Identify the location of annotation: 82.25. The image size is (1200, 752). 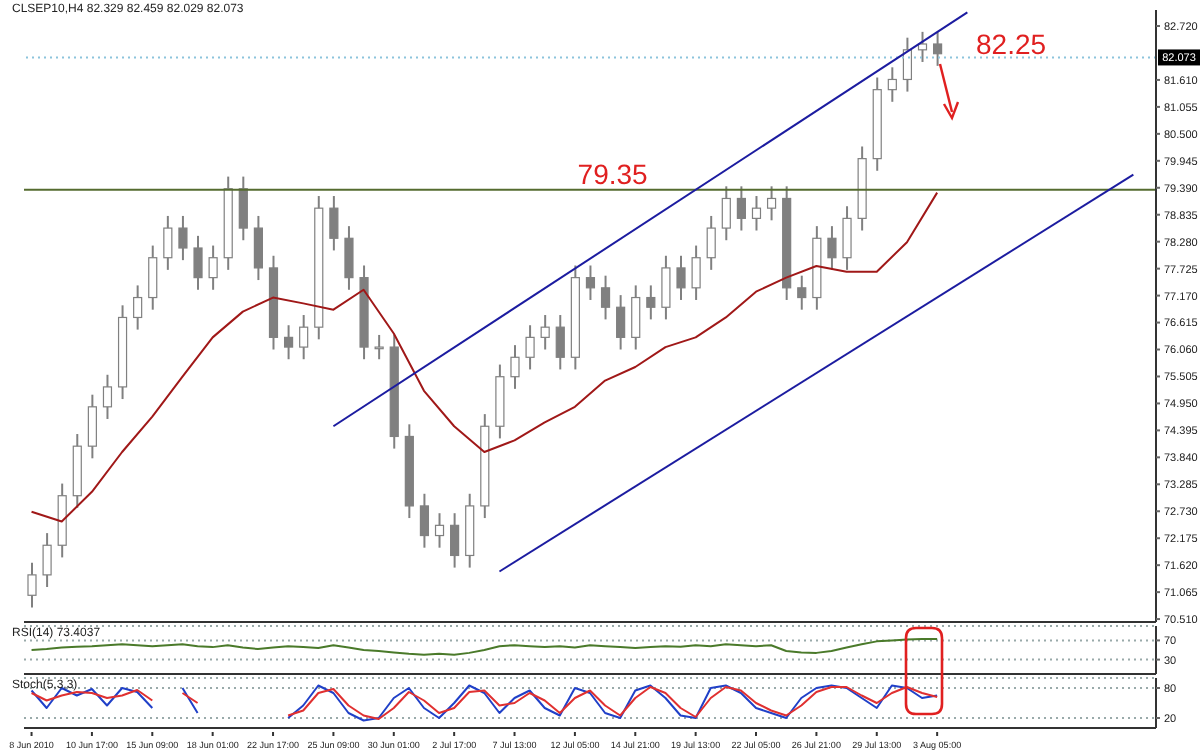
(1011, 44).